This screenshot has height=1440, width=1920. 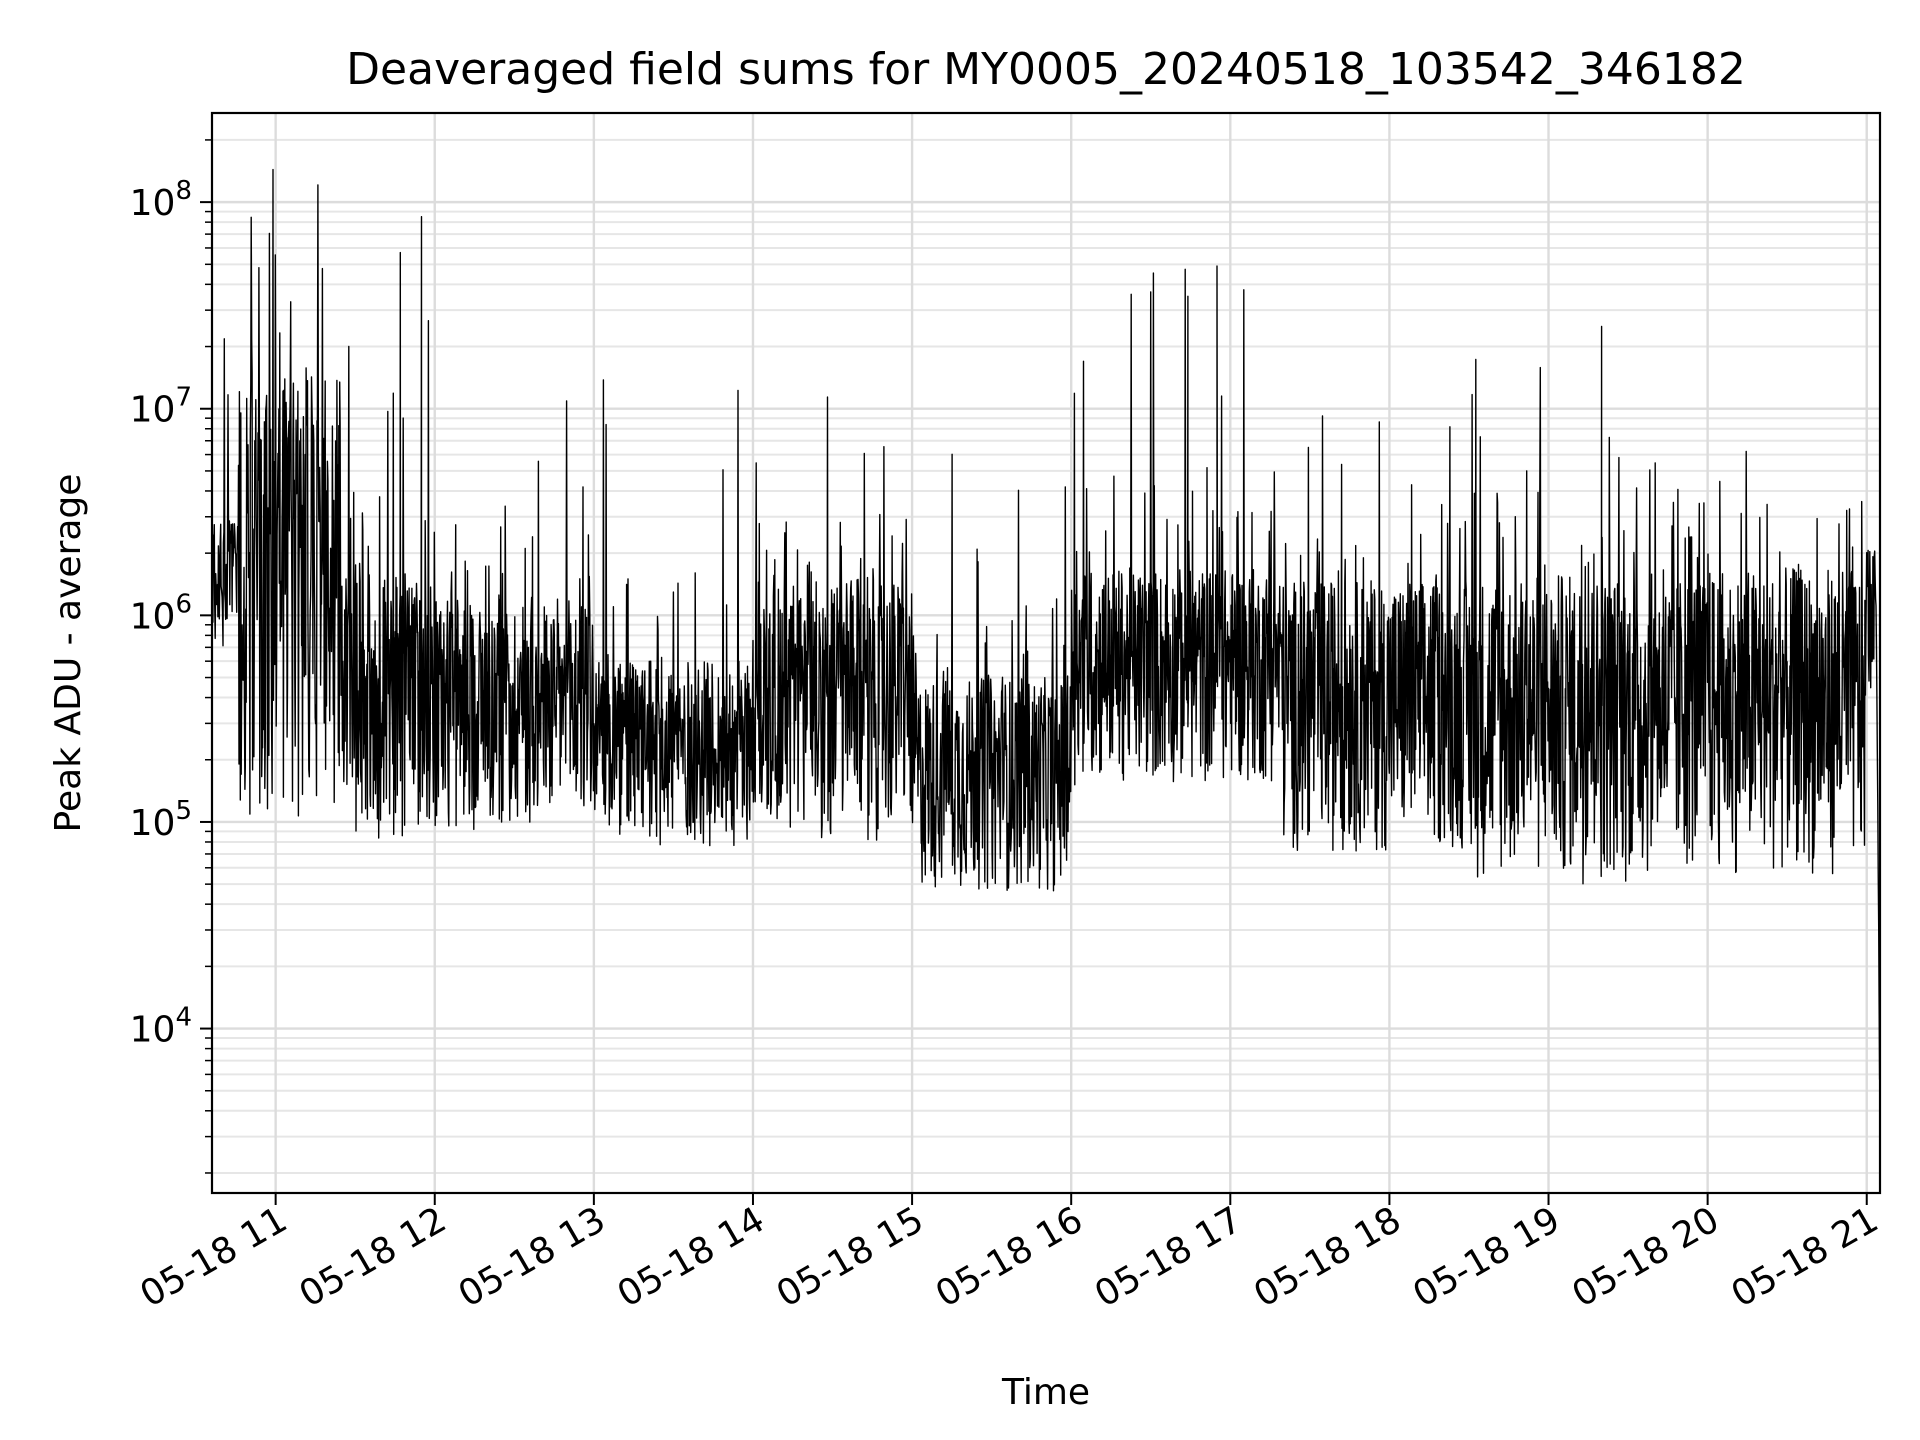 I want to click on x-axis-label: Time, so click(x=1045, y=1392).